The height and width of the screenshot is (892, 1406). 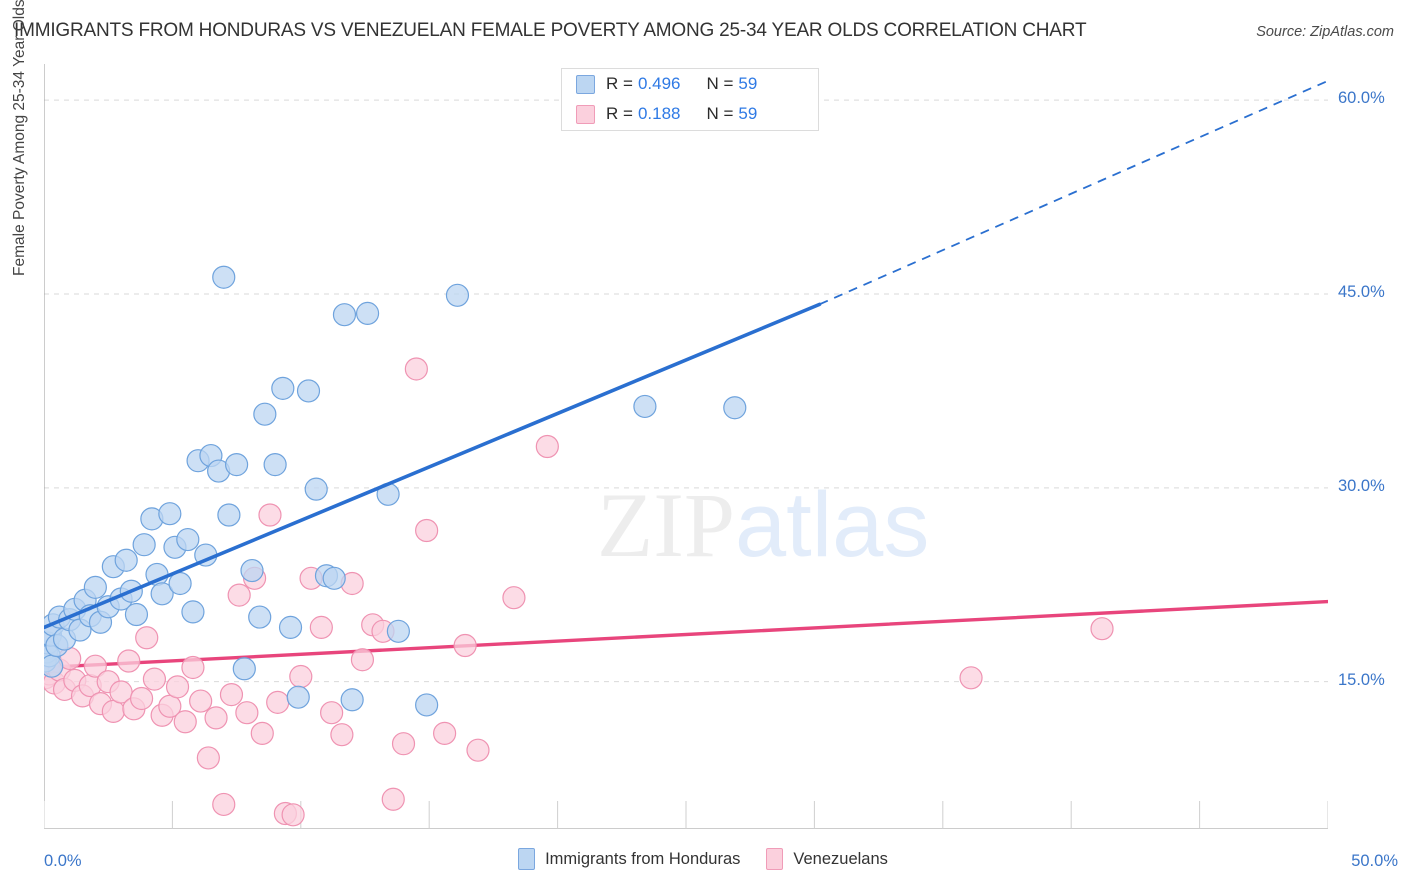 I want to click on y-tick-label-1: 45.0%, so click(x=1361, y=292).